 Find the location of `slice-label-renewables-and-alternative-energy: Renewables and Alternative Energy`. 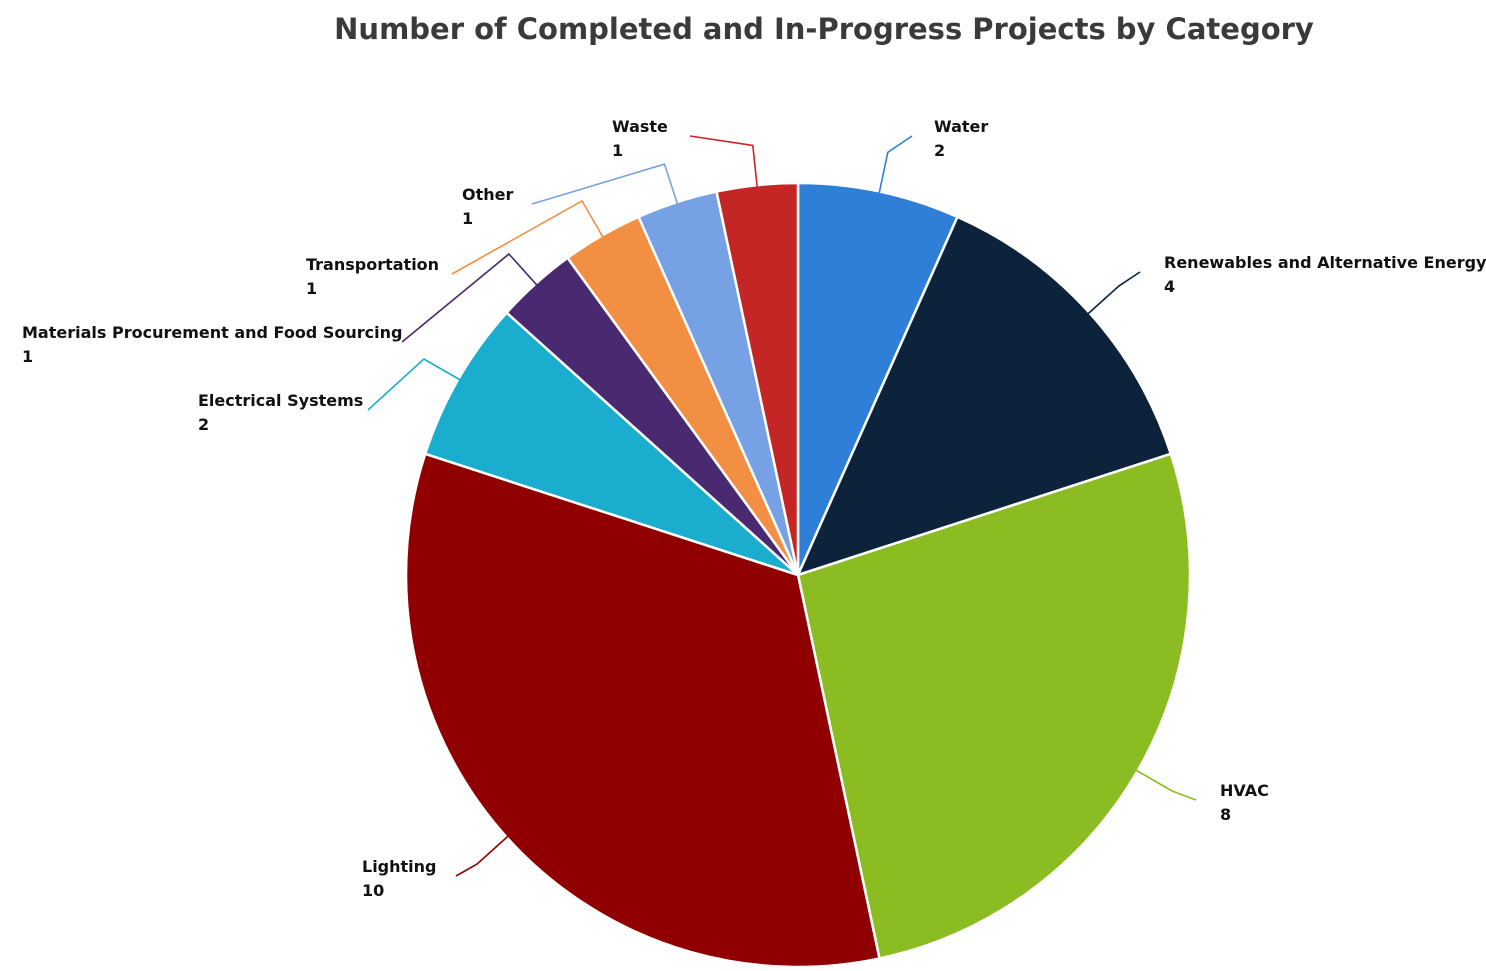

slice-label-renewables-and-alternative-energy: Renewables and Alternative Energy is located at coordinates (1325, 262).